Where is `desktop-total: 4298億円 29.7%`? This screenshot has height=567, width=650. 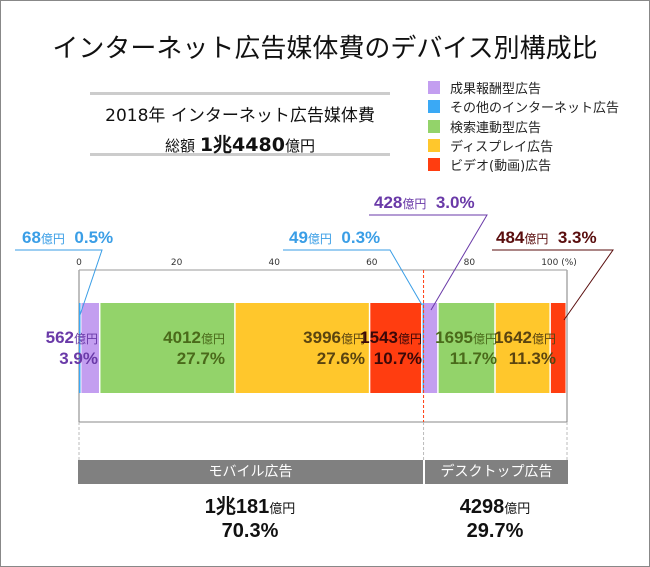 desktop-total: 4298億円 29.7% is located at coordinates (495, 519).